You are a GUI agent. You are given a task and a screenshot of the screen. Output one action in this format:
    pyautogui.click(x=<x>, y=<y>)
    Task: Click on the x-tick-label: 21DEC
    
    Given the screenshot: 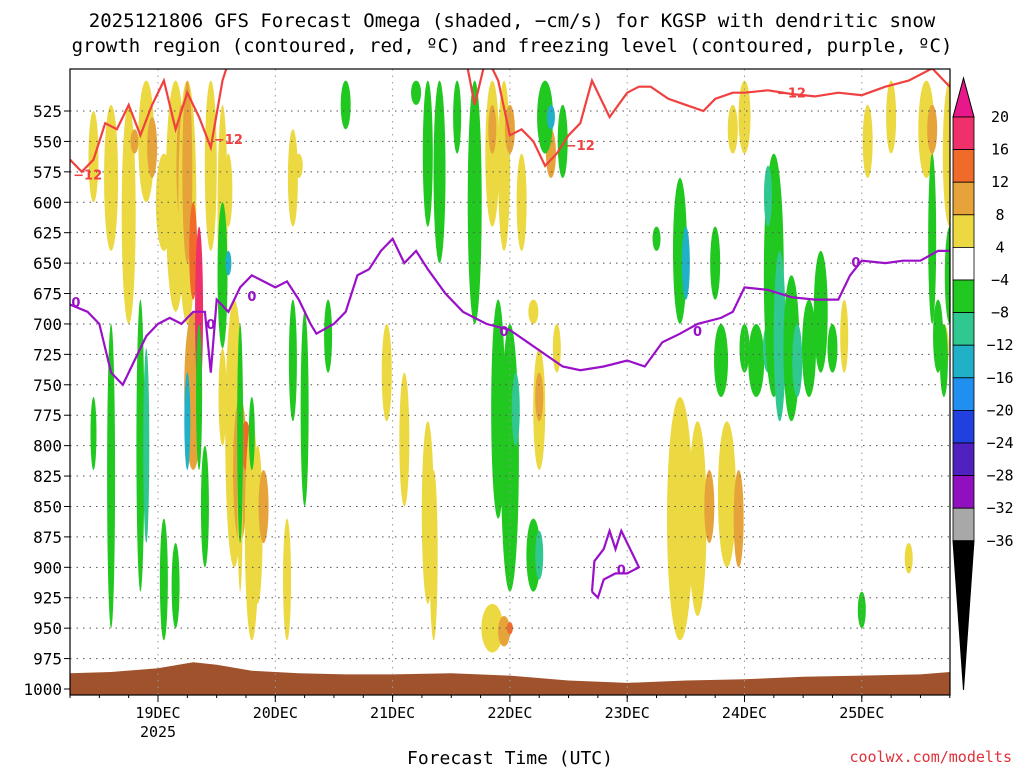 What is the action you would take?
    pyautogui.click(x=392, y=713)
    